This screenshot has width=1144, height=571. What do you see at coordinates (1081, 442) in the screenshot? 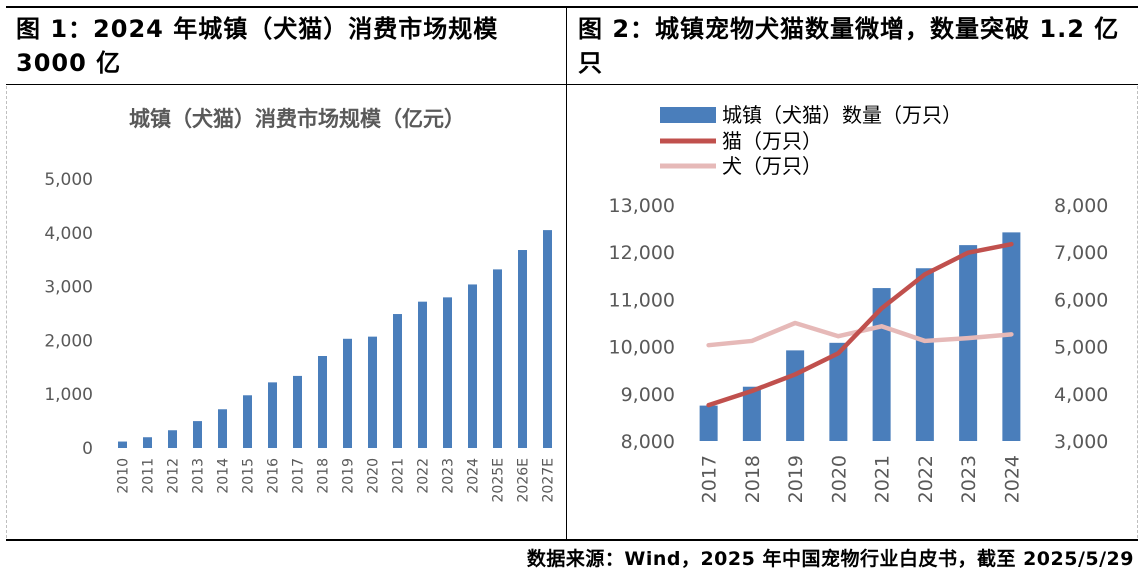
I see `y-right-tick-label: 3,000` at bounding box center [1081, 442].